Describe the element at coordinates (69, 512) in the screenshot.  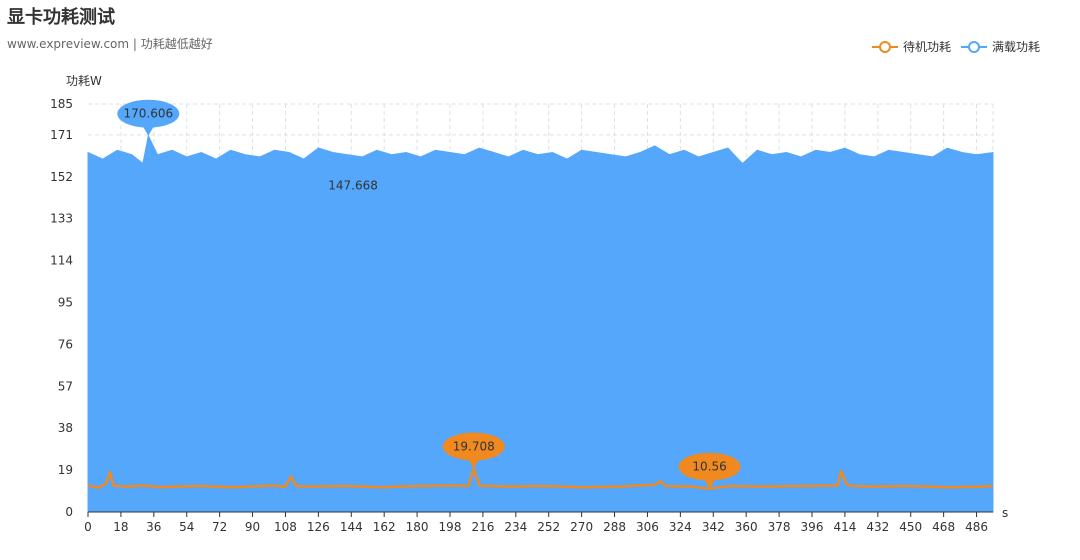
I see `y-tick-label: 0` at that location.